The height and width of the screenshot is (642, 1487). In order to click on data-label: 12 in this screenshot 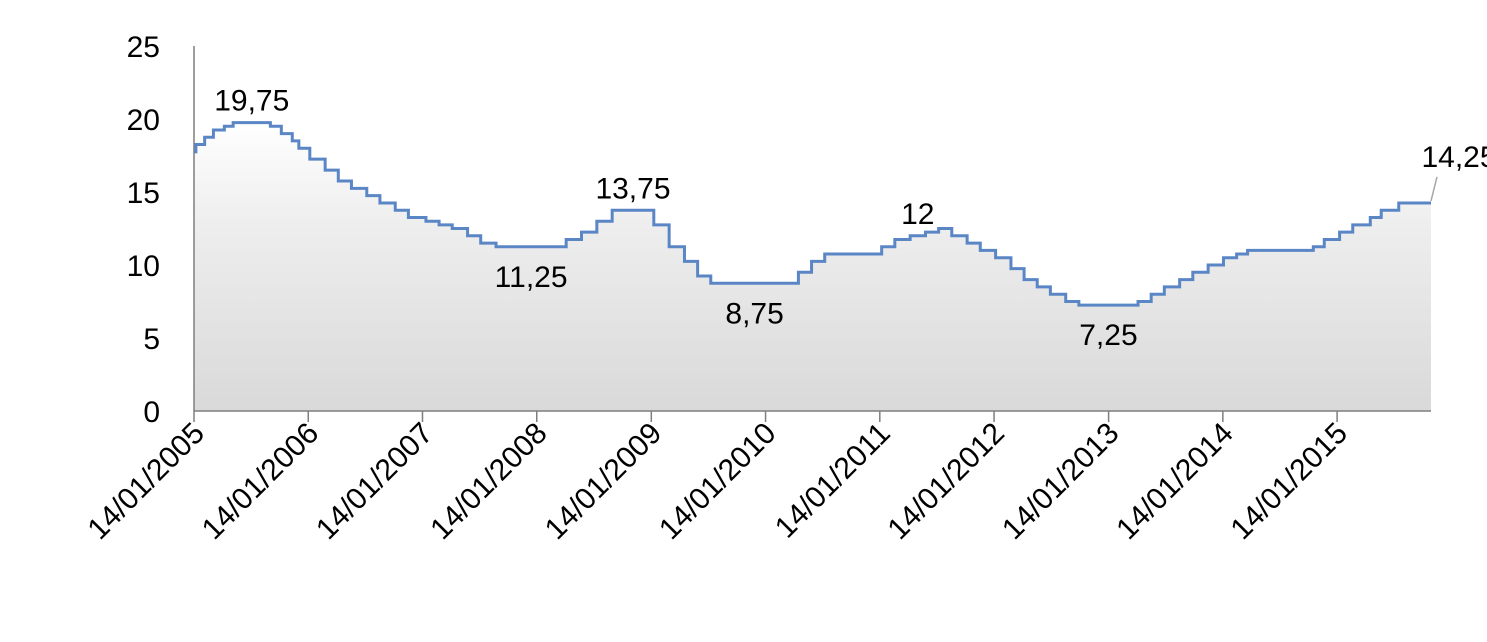, I will do `click(917, 214)`.